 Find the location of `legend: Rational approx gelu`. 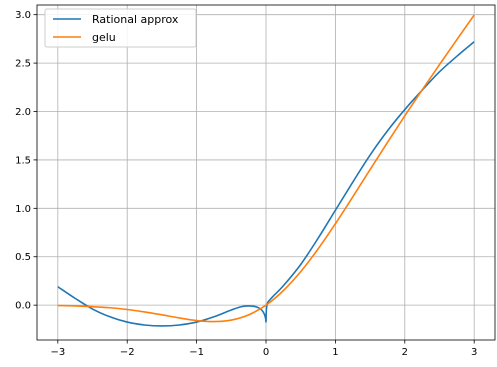

legend: Rational approx gelu is located at coordinates (120, 28).